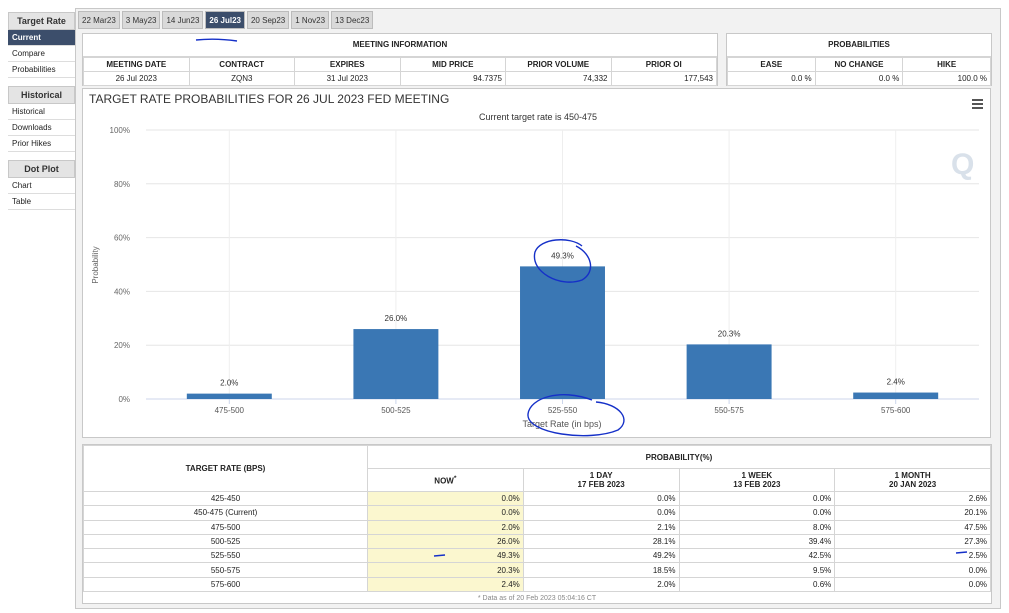 Image resolution: width=1009 pixels, height=613 pixels. I want to click on cell: 2.6%, so click(912, 498).